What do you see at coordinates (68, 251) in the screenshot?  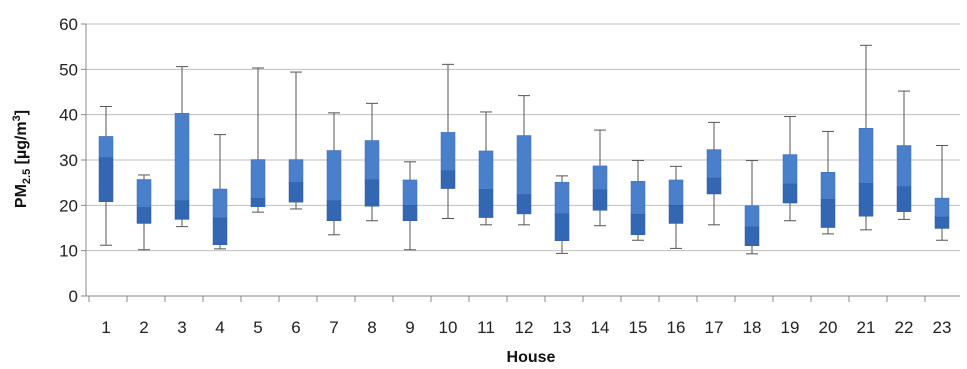 I see `y-tick-label: 10` at bounding box center [68, 251].